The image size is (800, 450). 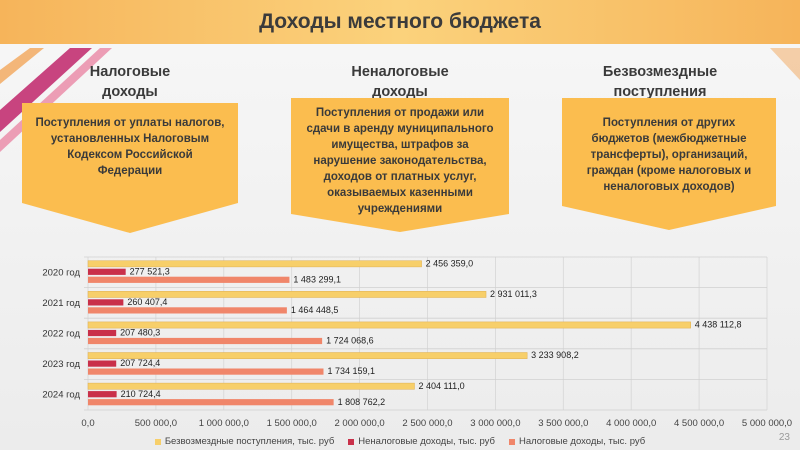 What do you see at coordinates (130, 171) in the screenshot?
I see `card-text-line: Федерации` at bounding box center [130, 171].